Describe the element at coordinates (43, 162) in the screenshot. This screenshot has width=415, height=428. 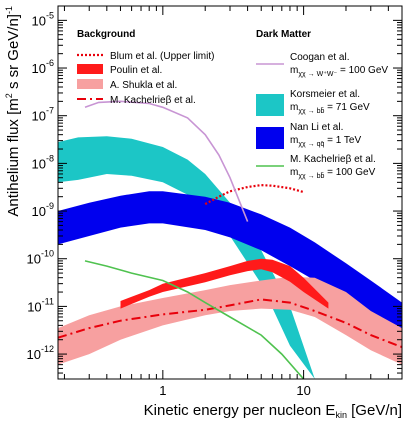
I see `y-tick-label: 10⁻⁸` at that location.